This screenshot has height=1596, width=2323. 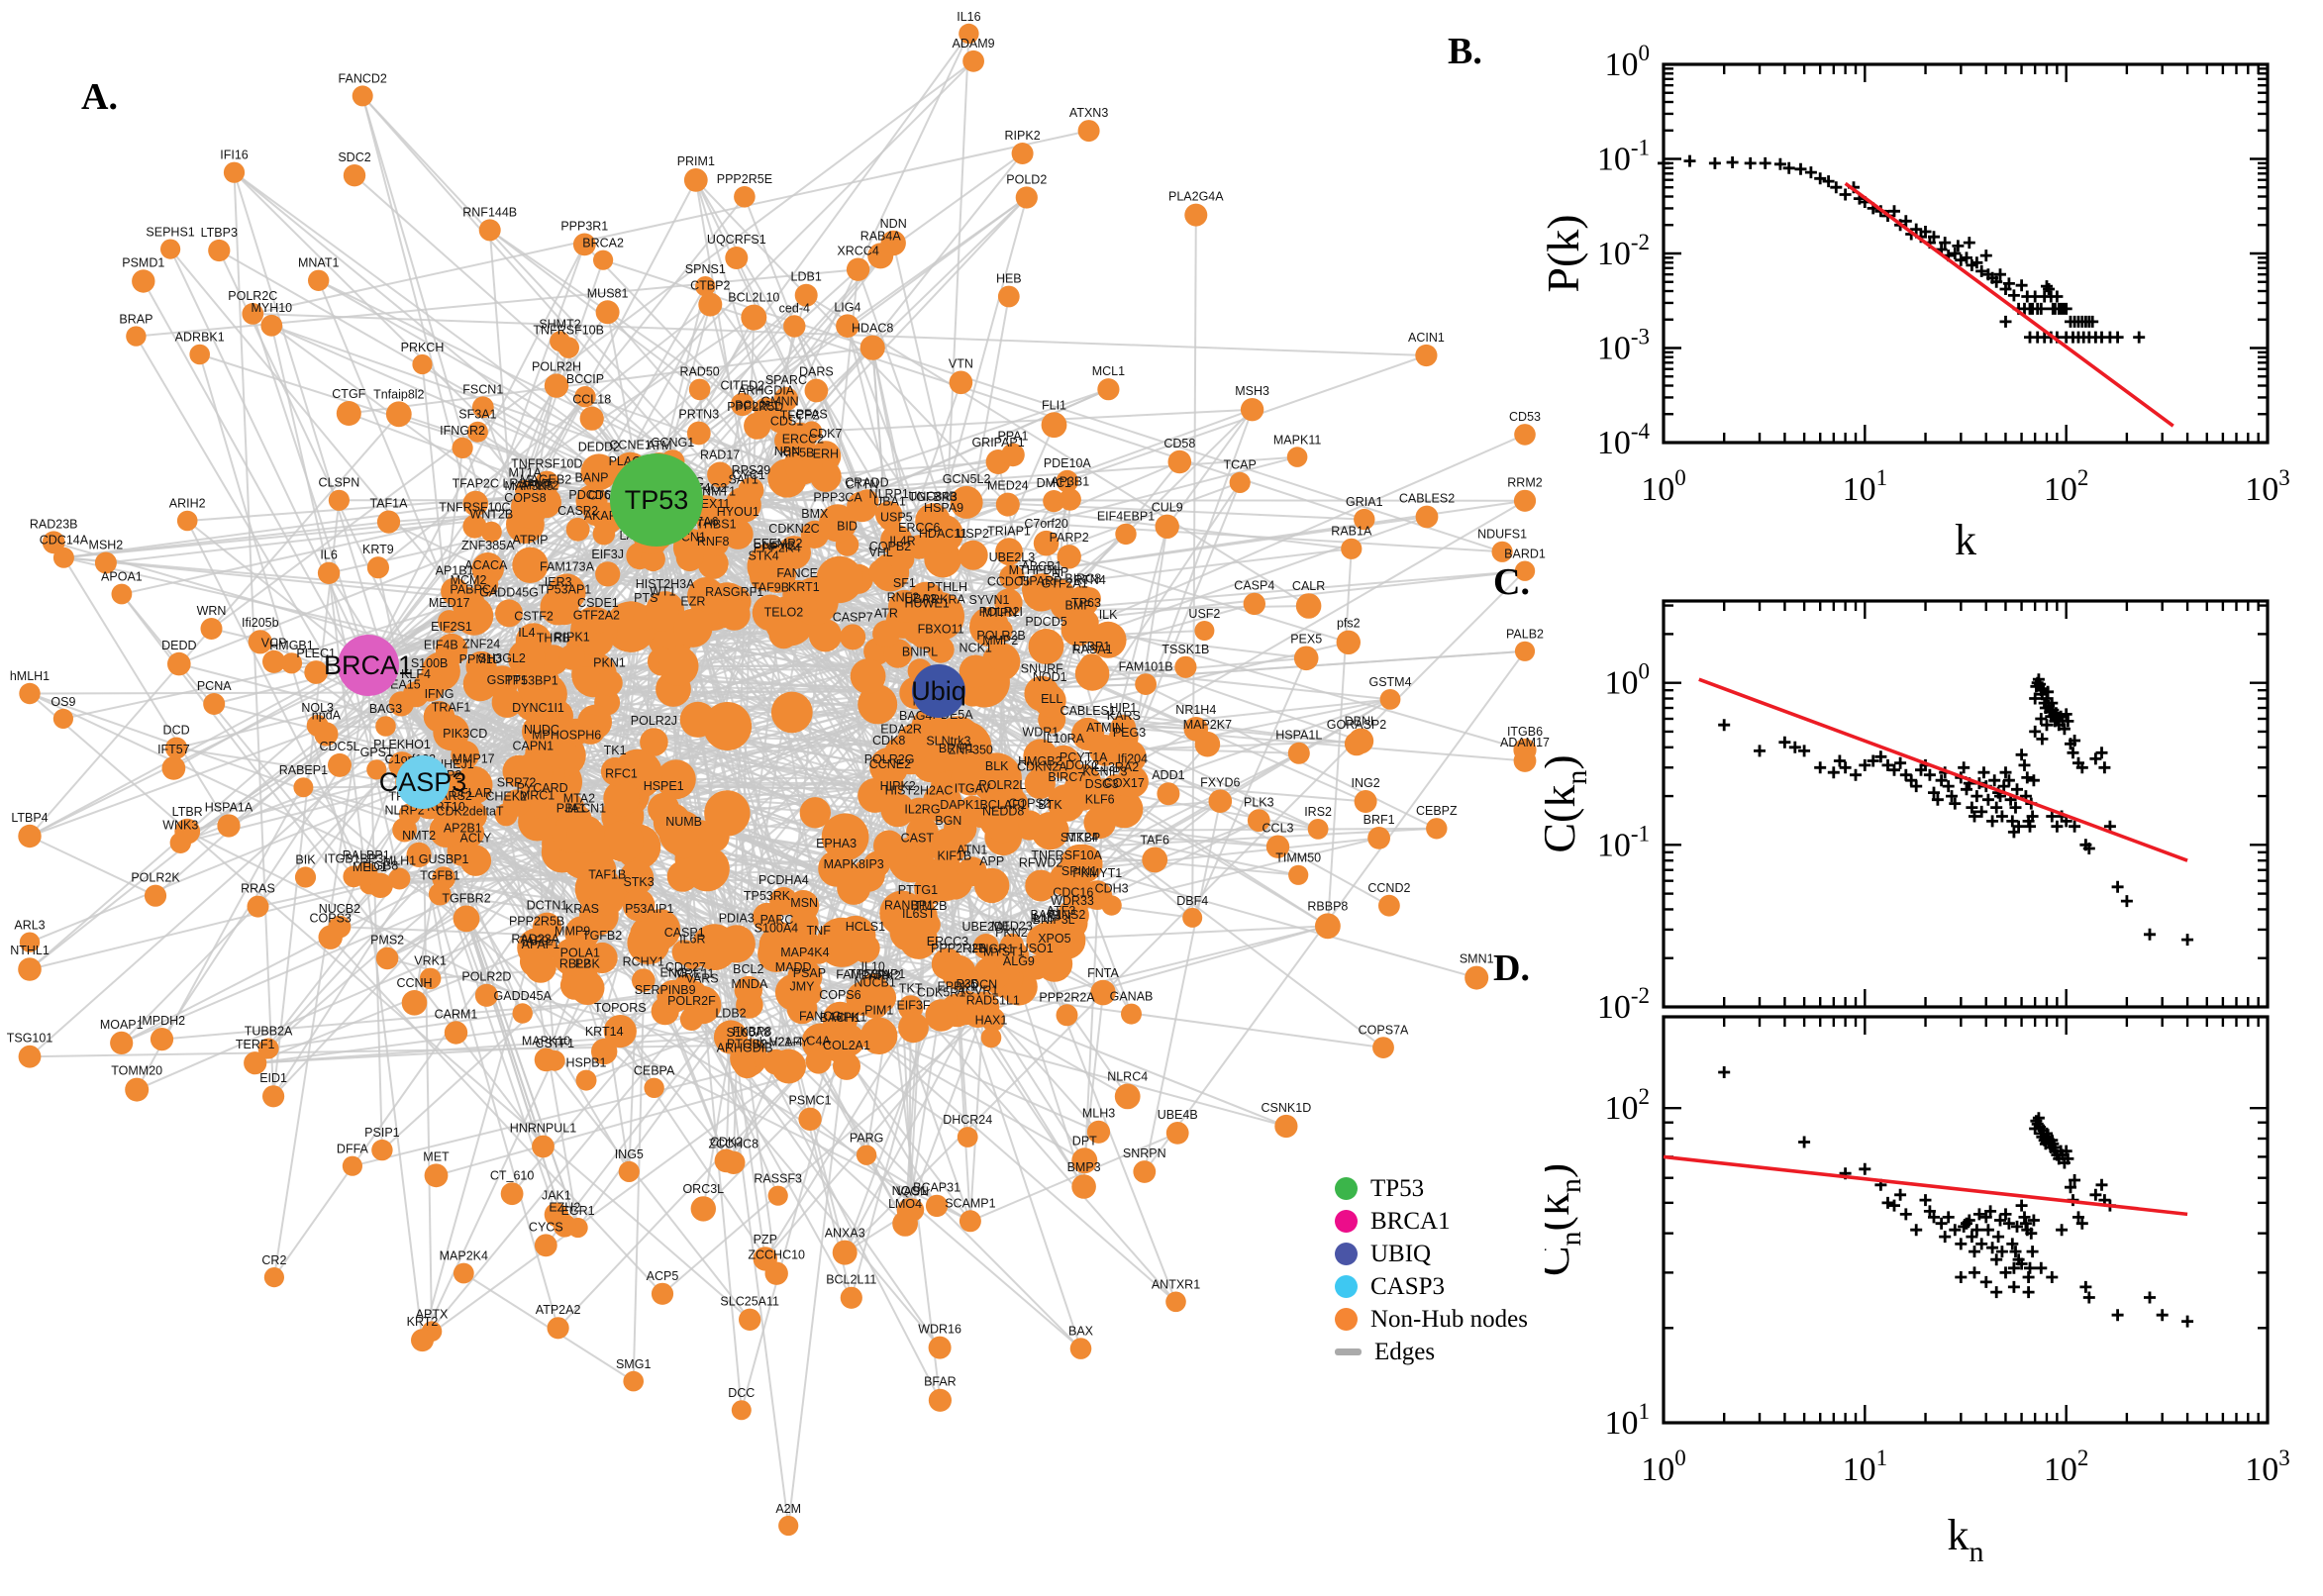 I want to click on node-label: SPNS1, so click(x=705, y=269).